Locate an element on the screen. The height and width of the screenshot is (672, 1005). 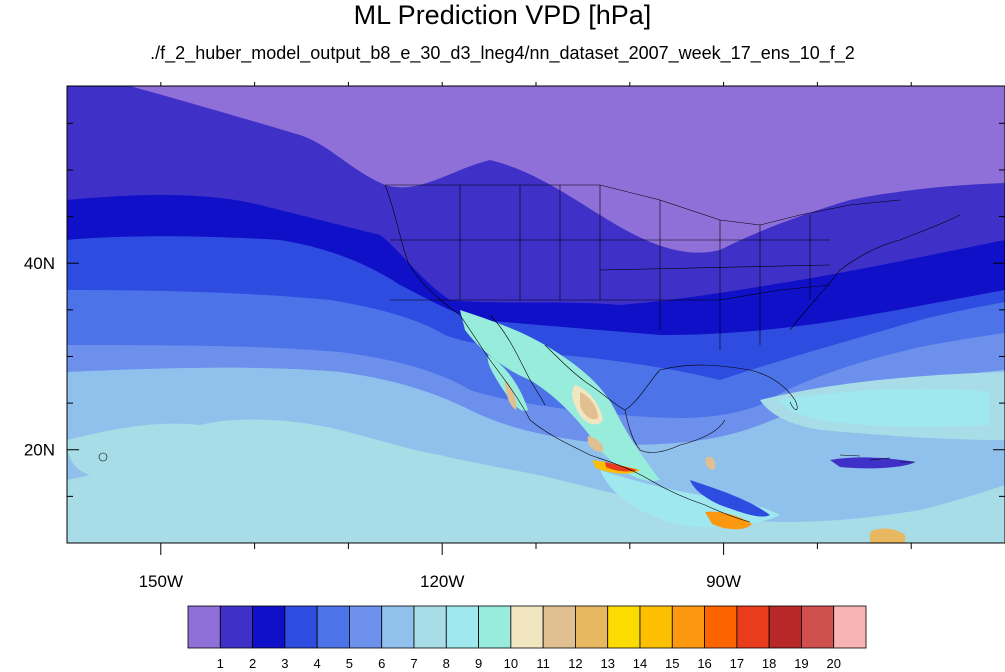
vpd-band-9-caribbean is located at coordinates (885, 407).